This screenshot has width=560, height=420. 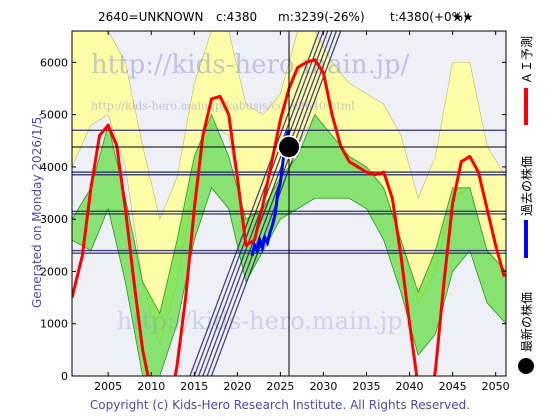 I want to click on x-tick-label: 2020, so click(x=237, y=386).